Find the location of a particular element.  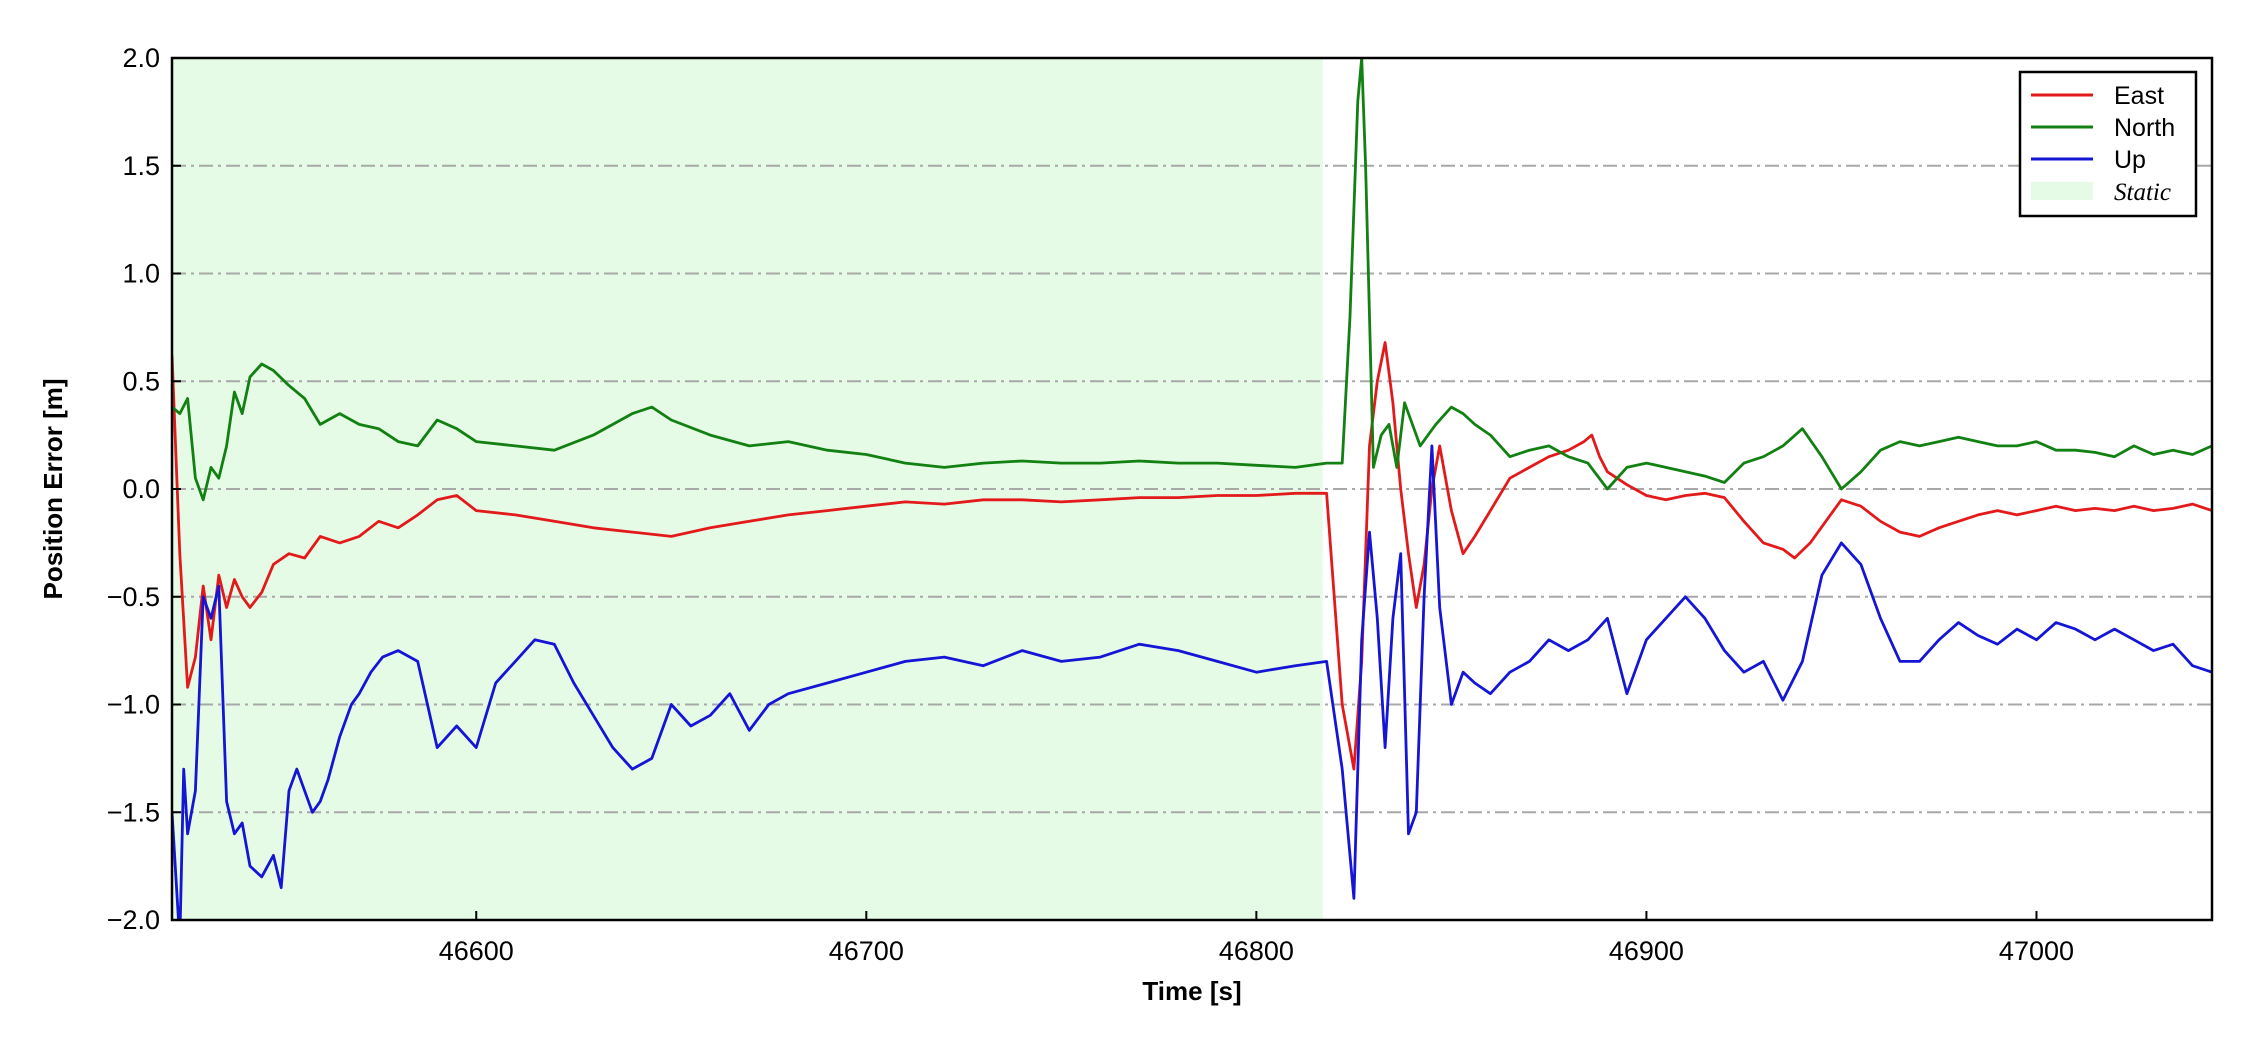

x-axis-title: Time [s] is located at coordinates (1191, 991).